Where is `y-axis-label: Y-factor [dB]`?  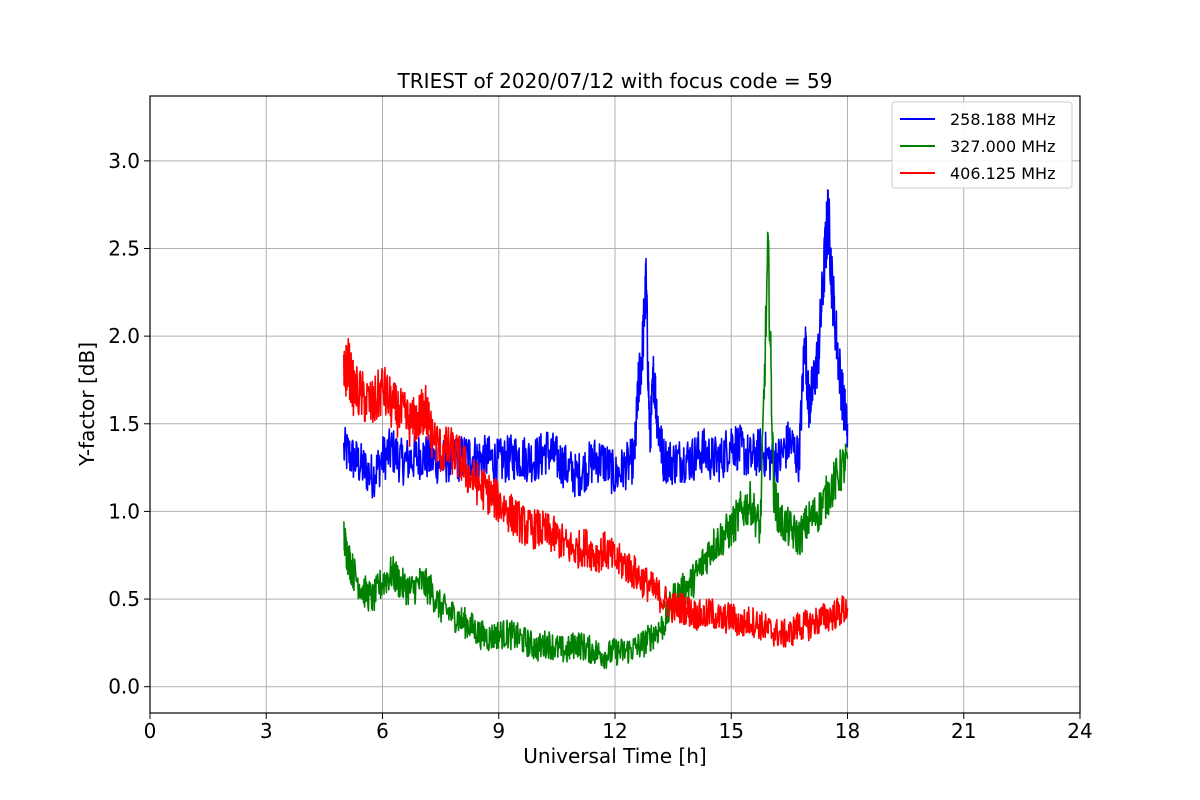
y-axis-label: Y-factor [dB] is located at coordinates (87, 404).